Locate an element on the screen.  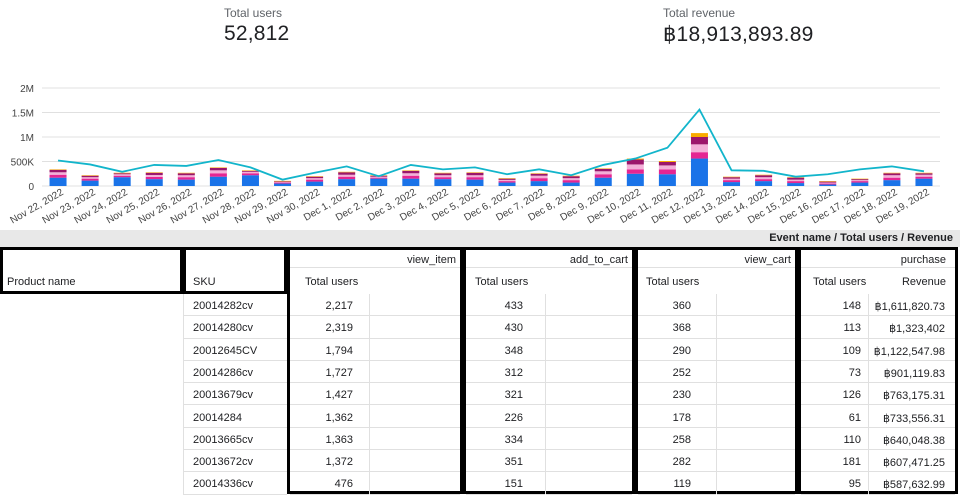
view-cart-users-header: Total users is located at coordinates (673, 282).